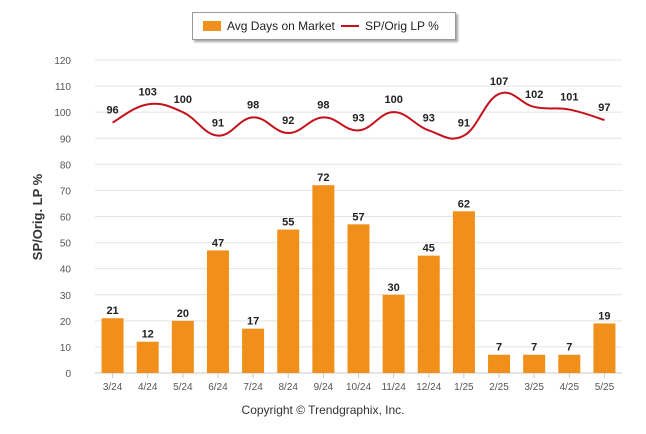  What do you see at coordinates (288, 223) in the screenshot?
I see `bar-value-label: 55` at bounding box center [288, 223].